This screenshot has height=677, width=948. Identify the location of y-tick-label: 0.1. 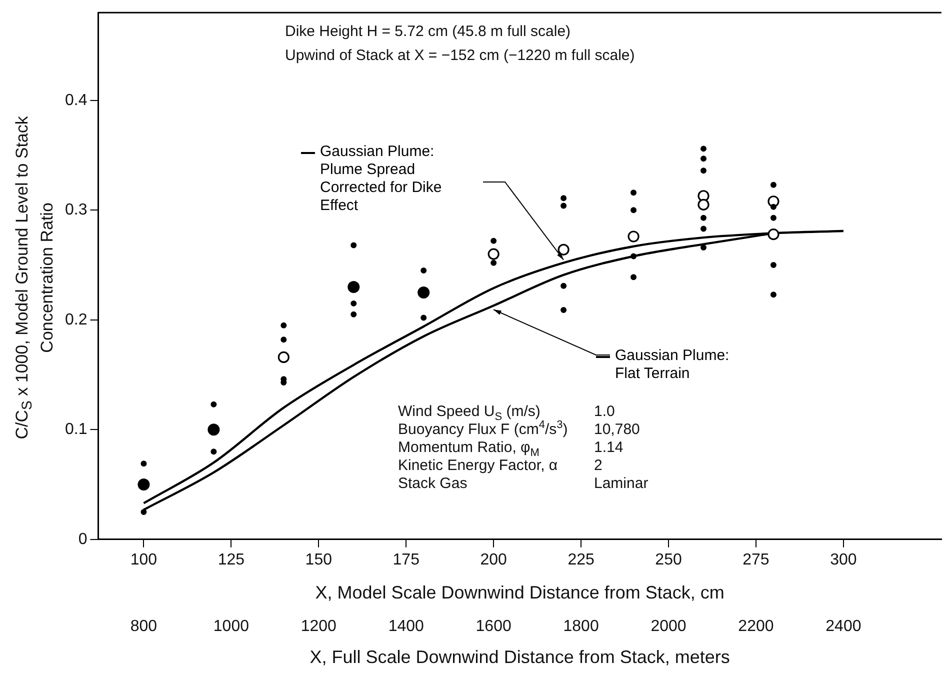
(76, 429).